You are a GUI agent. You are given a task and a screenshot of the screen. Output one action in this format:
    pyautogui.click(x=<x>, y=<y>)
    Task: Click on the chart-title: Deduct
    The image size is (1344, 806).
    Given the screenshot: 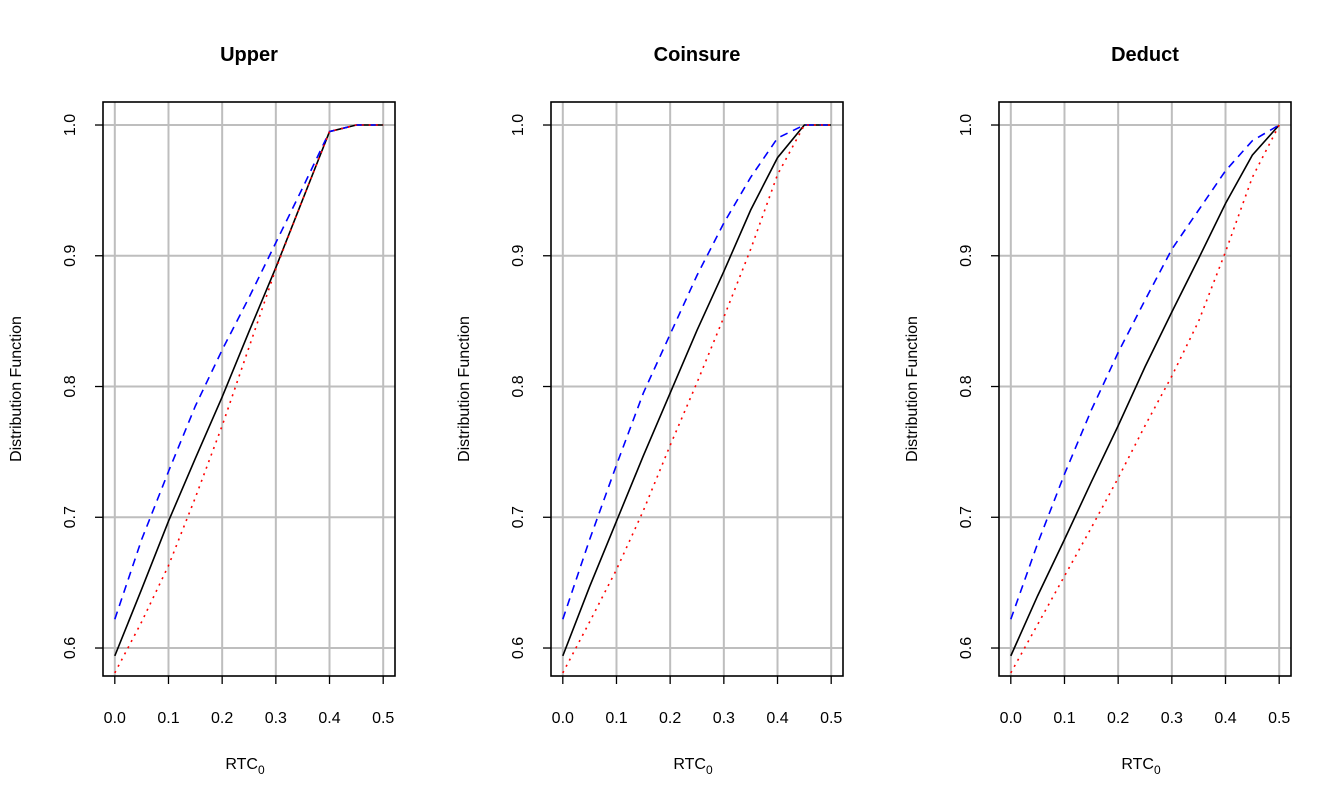 What is the action you would take?
    pyautogui.click(x=1145, y=55)
    